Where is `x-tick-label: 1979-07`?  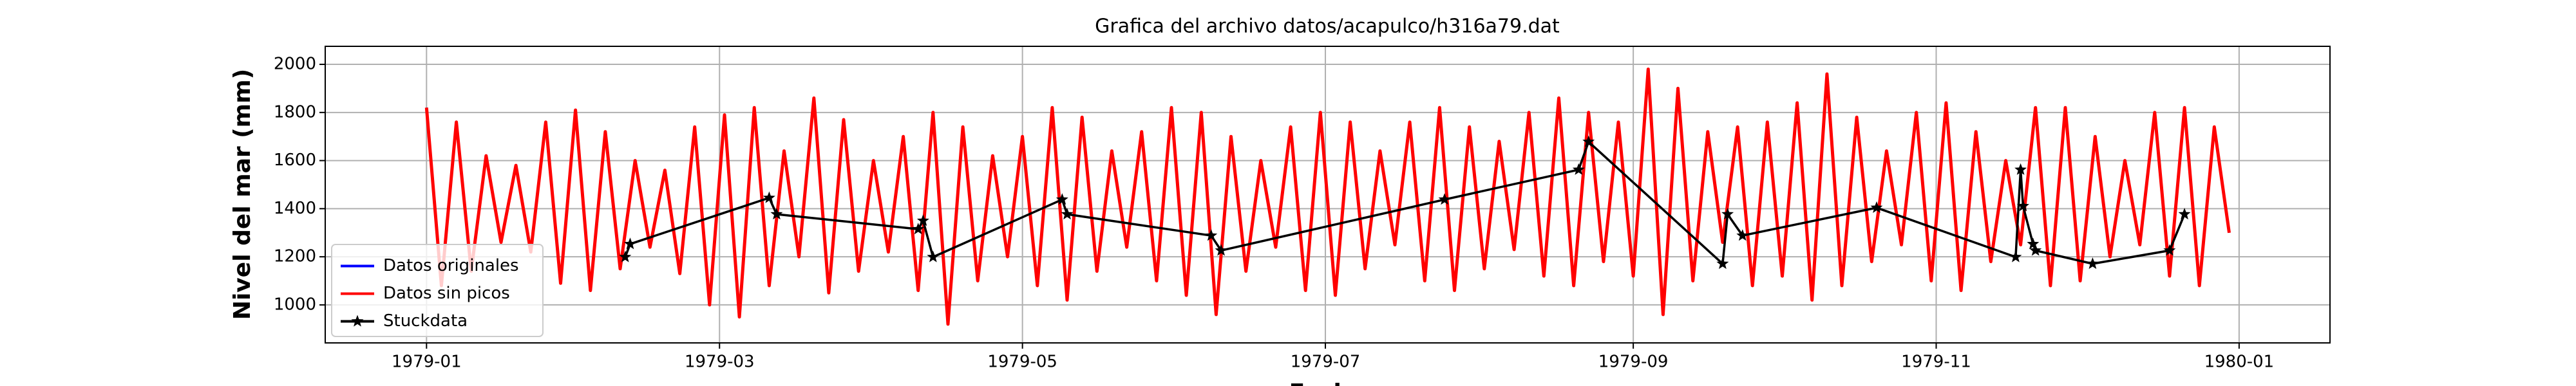
x-tick-label: 1979-07 is located at coordinates (1326, 362).